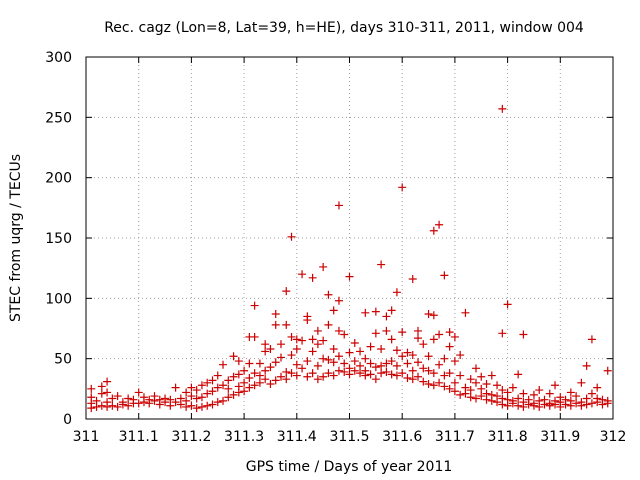 This screenshot has height=480, width=640. I want to click on y-tick-label: 300, so click(58, 58).